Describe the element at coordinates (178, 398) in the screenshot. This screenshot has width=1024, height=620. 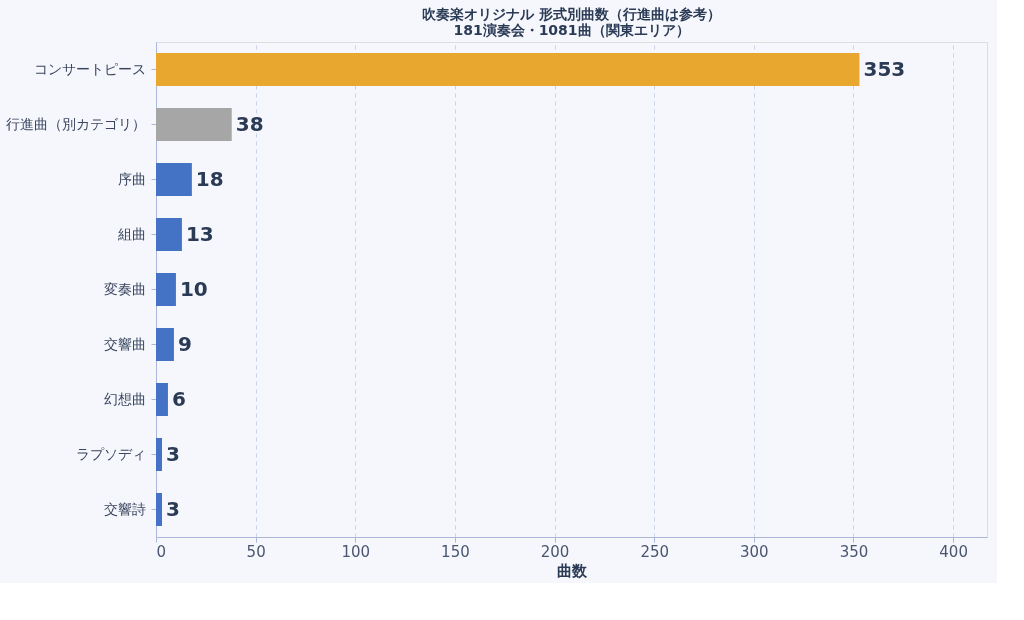
I see `data-label: 6` at that location.